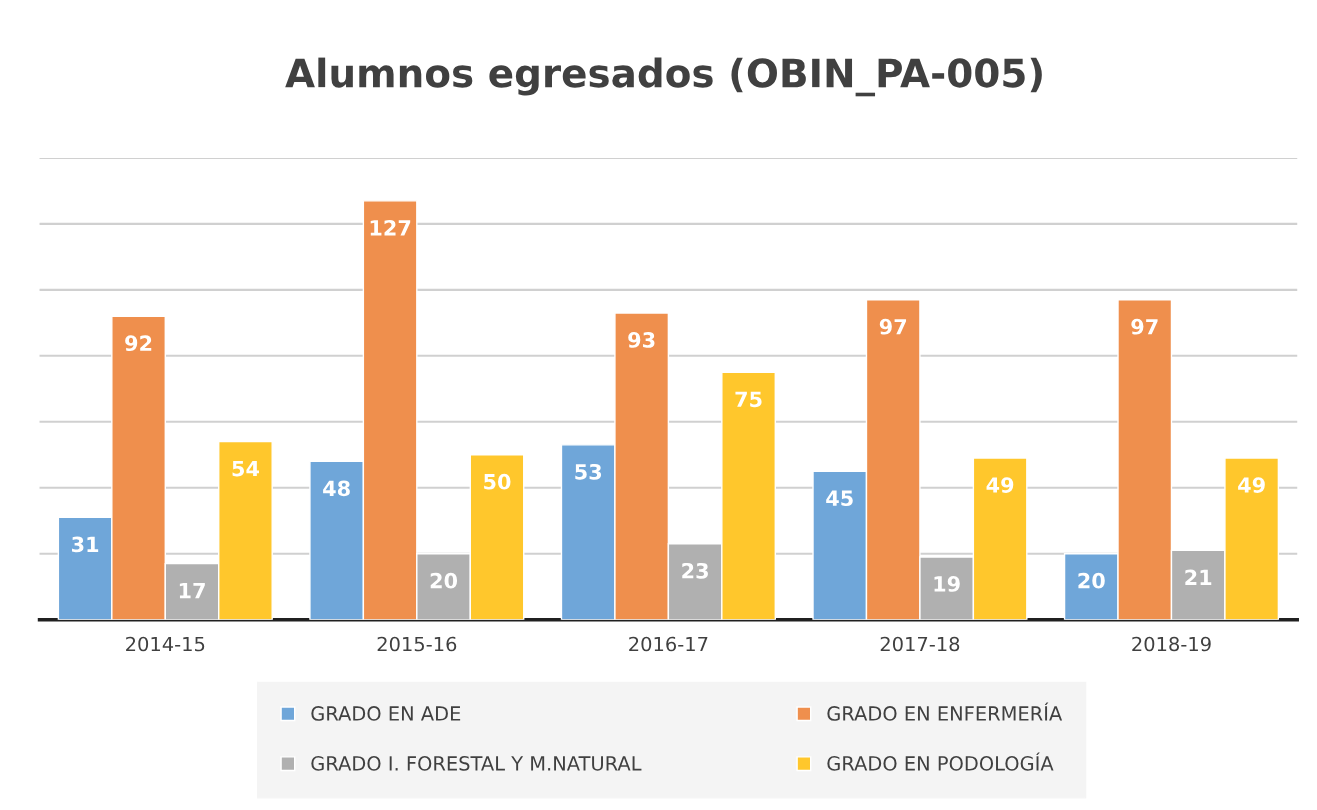  Describe the element at coordinates (165, 644) in the screenshot. I see `x-tick-label: 2014-15` at that location.